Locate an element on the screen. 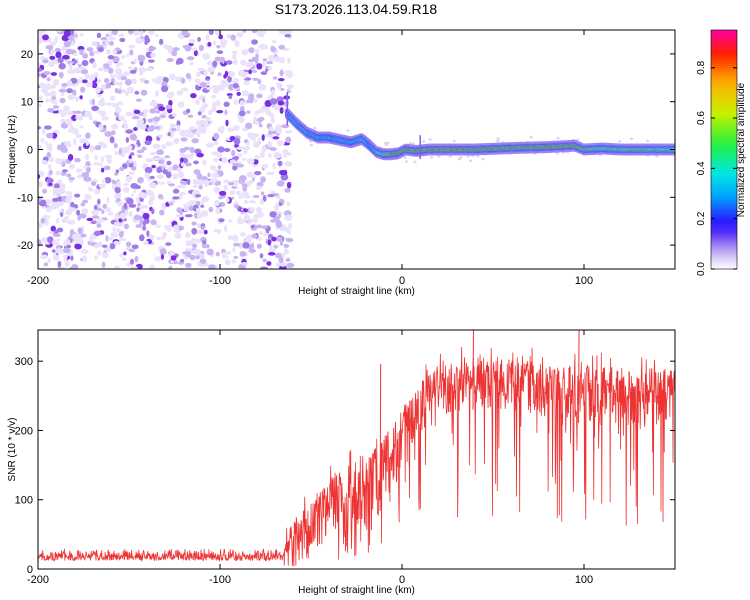  y-tick-label: 100 is located at coordinates (24, 501).